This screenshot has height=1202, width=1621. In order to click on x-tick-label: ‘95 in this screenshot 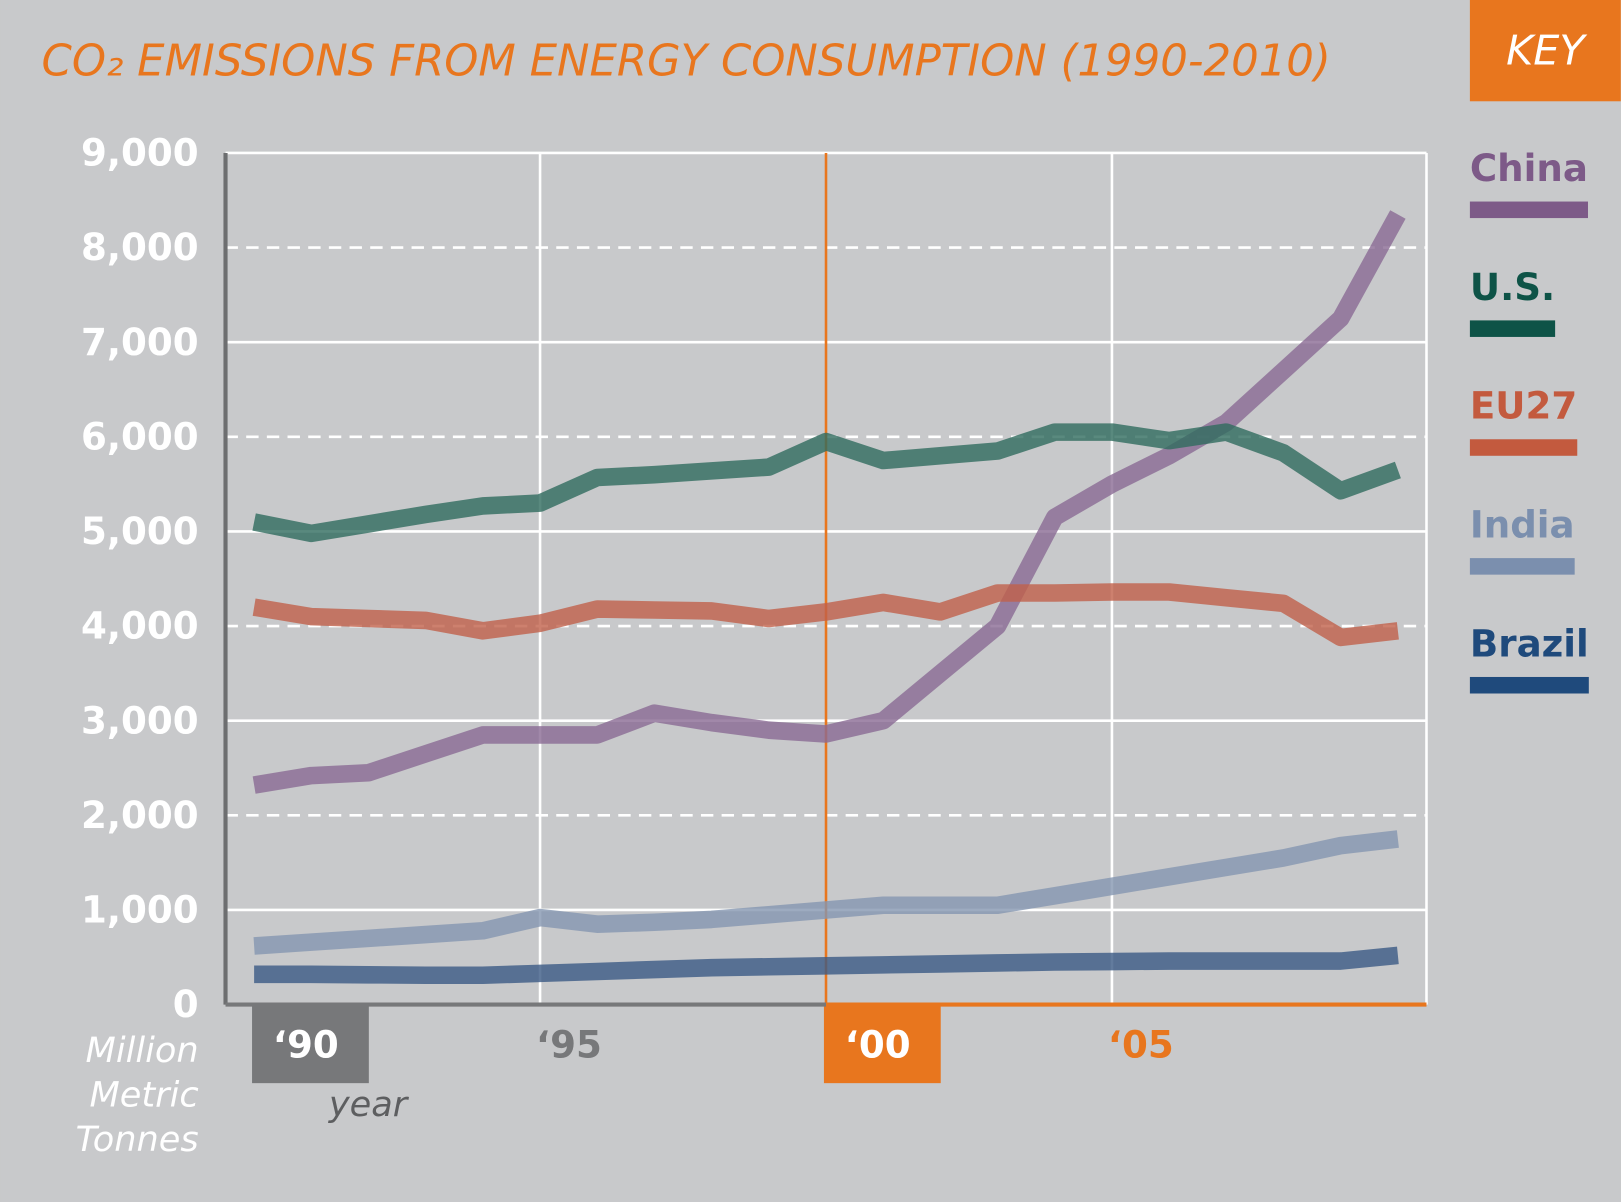, I will do `click(569, 1044)`.